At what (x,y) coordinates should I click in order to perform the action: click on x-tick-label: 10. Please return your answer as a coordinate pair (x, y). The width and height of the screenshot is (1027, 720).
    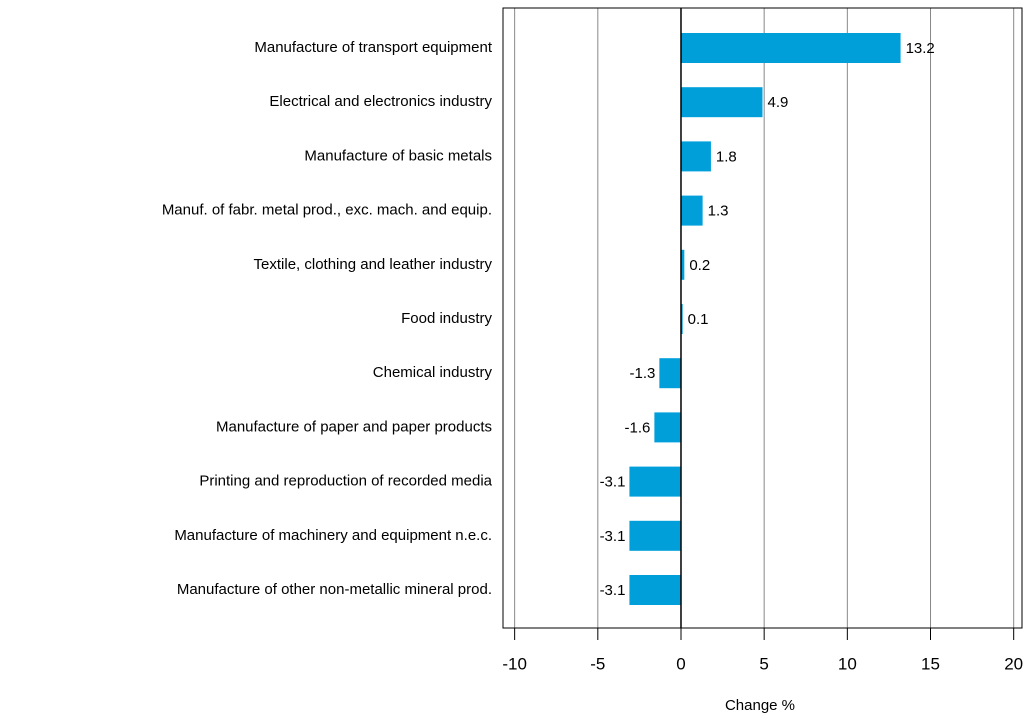
    Looking at the image, I should click on (847, 663).